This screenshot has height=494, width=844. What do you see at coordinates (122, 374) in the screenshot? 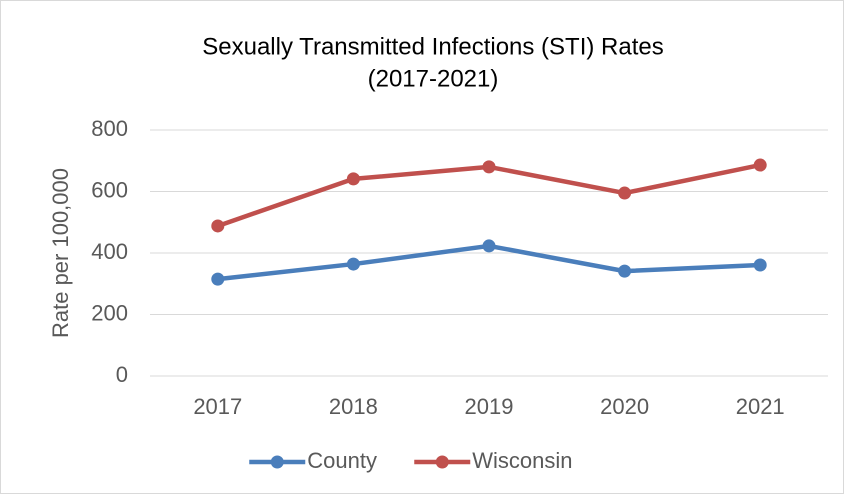
I see `y-tick-label: 0` at bounding box center [122, 374].